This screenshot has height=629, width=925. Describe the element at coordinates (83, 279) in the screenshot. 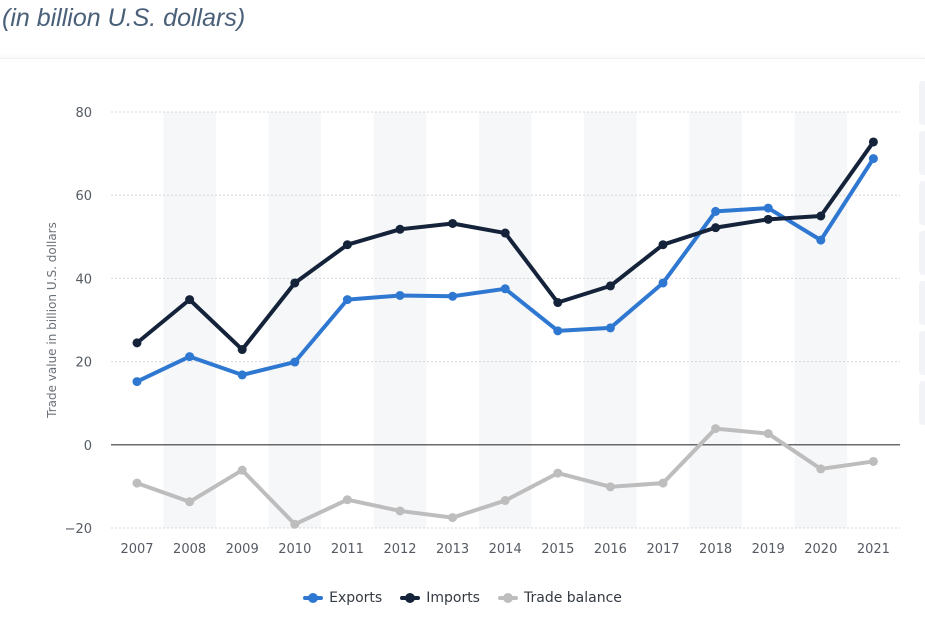

I see `y-tick-label: 40` at that location.